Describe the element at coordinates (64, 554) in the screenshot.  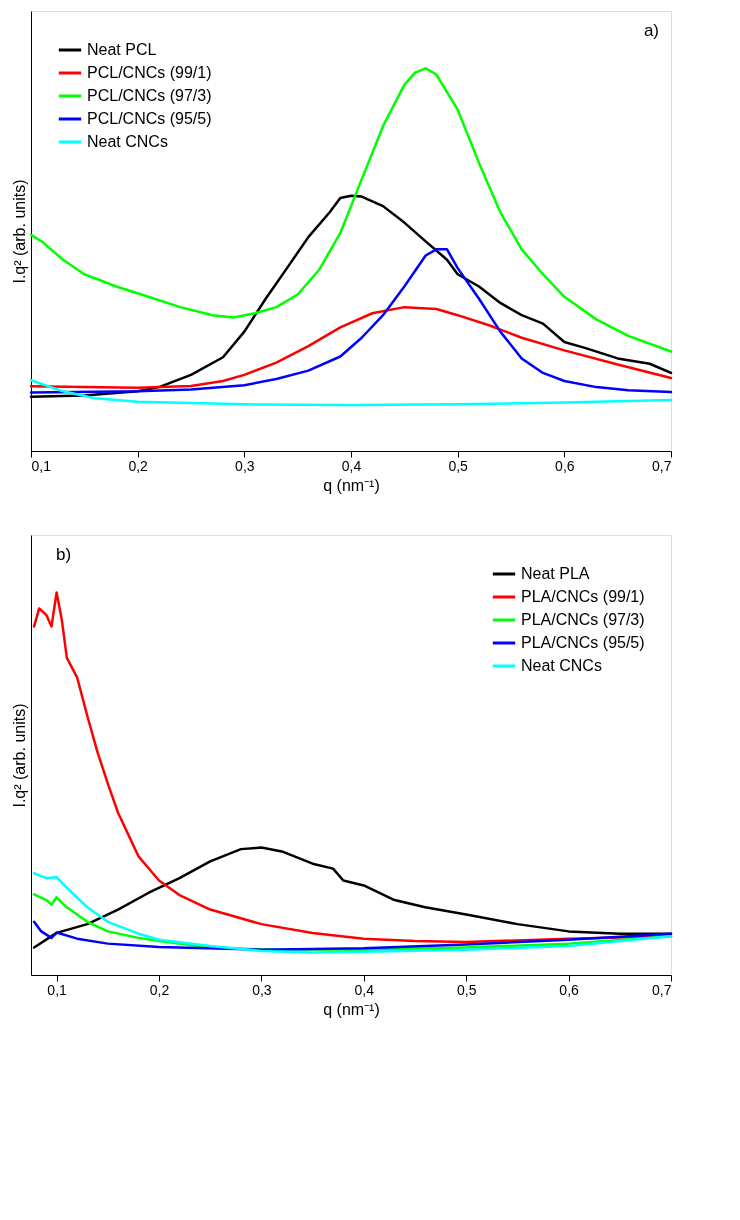
I see `text: b)` at that location.